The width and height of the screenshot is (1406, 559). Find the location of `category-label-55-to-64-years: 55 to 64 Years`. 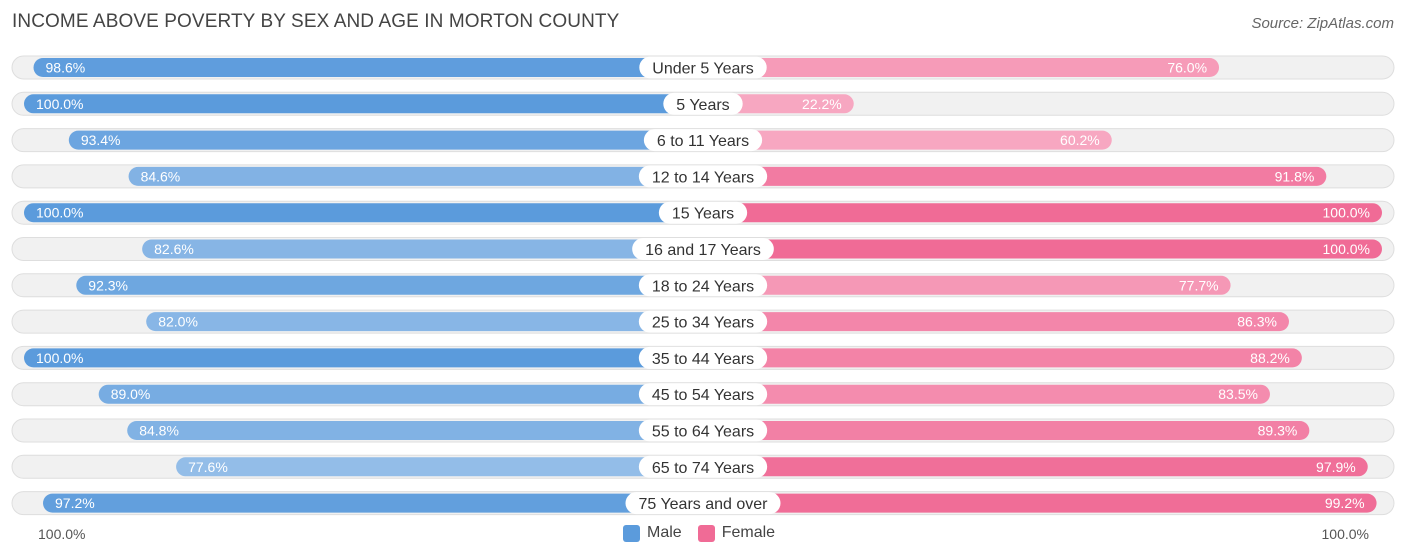

category-label-55-to-64-years: 55 to 64 Years is located at coordinates (703, 432).